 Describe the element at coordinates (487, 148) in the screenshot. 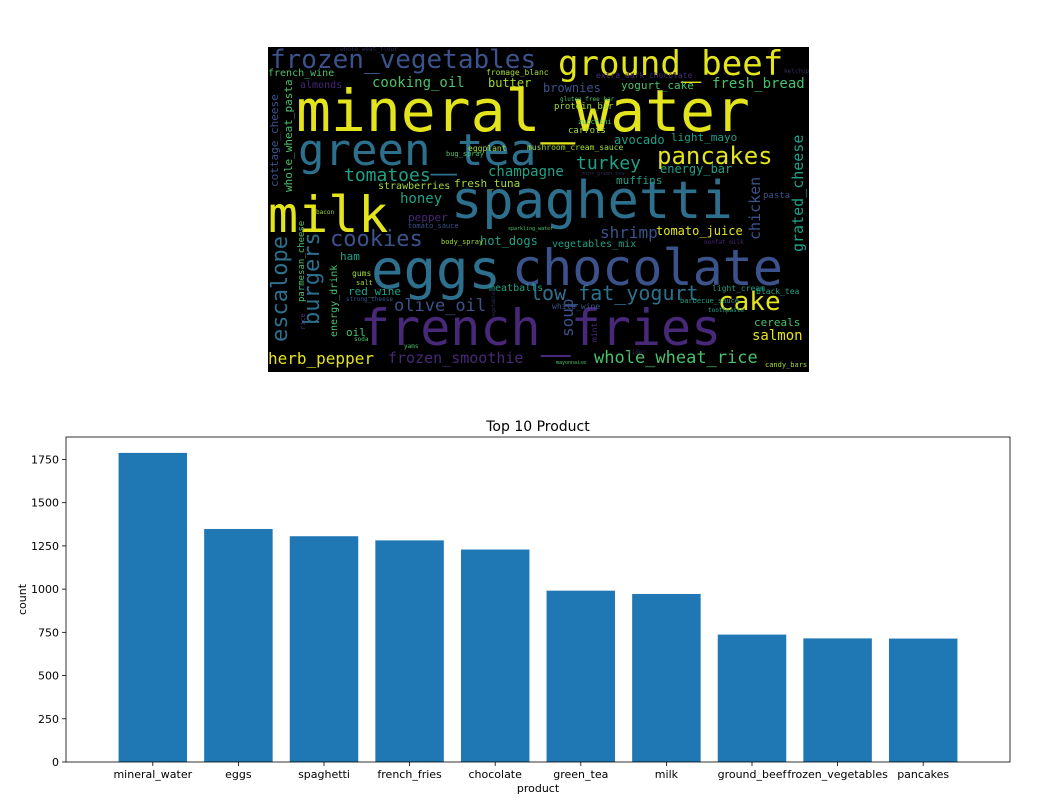

I see `word-eggplant: eggplant` at that location.